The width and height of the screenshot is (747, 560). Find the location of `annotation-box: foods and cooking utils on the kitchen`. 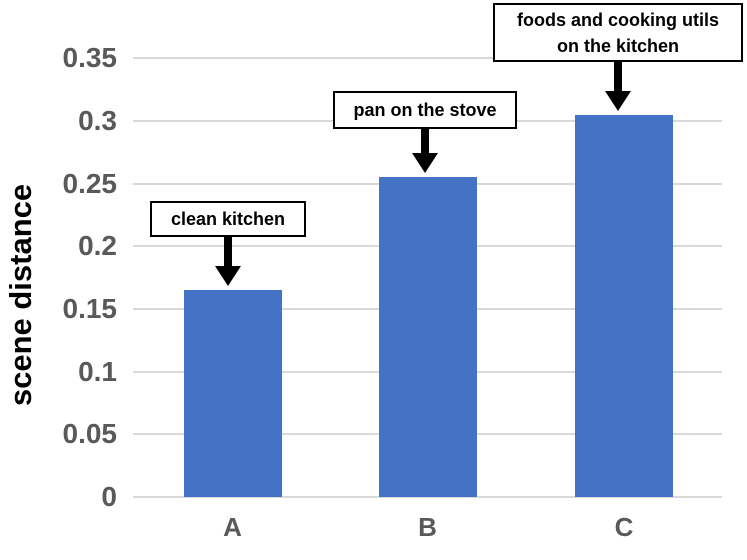

annotation-box: foods and cooking utils on the kitchen is located at coordinates (618, 32).